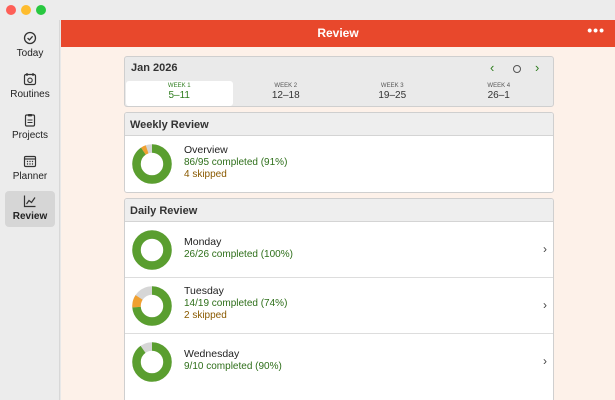 Image resolution: width=615 pixels, height=400 pixels. I want to click on sidebar: Today Routines Projects Planner, so click(30, 210).